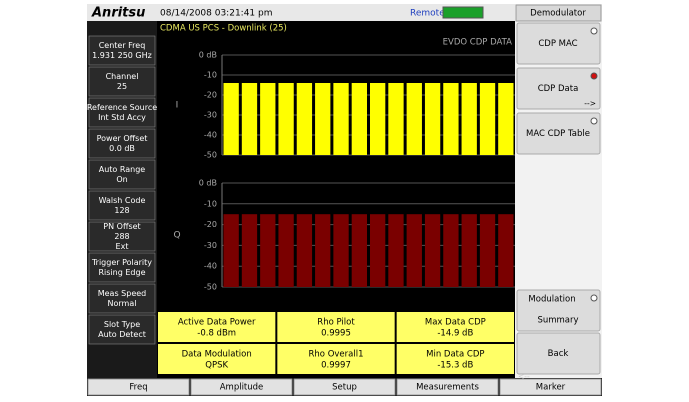  What do you see at coordinates (455, 355) in the screenshot?
I see `measurement-label: Min Data CDP` at bounding box center [455, 355].